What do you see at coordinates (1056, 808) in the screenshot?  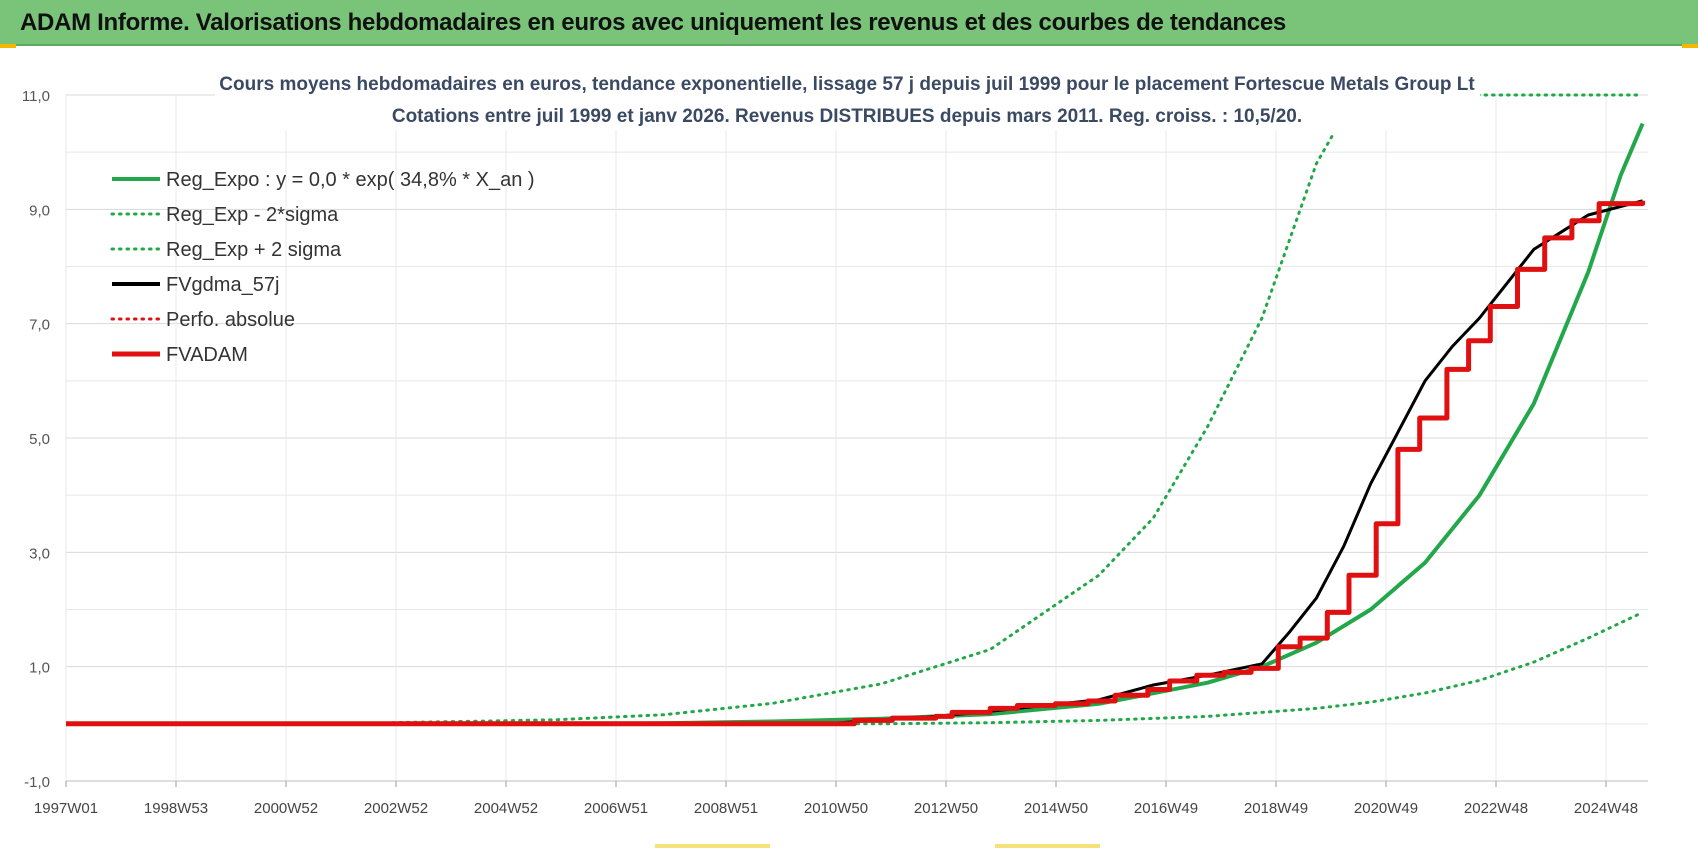 I see `x-tick-label: 2014W50` at bounding box center [1056, 808].